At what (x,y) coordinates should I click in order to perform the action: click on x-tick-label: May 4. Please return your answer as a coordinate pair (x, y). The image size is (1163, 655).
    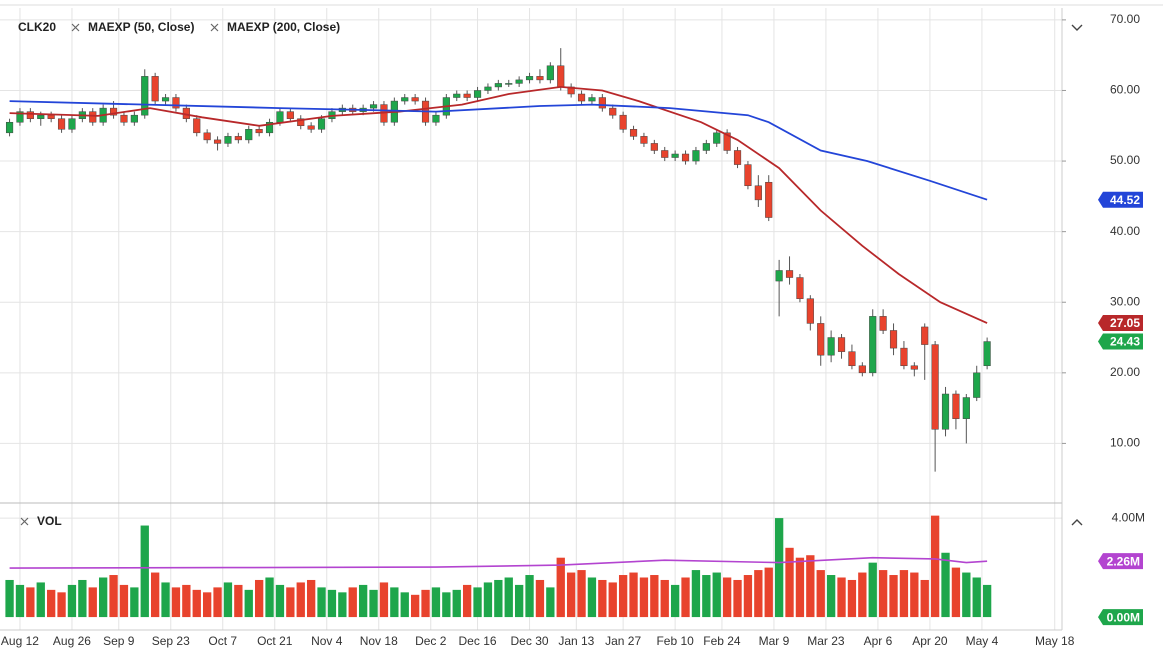
    Looking at the image, I should click on (982, 641).